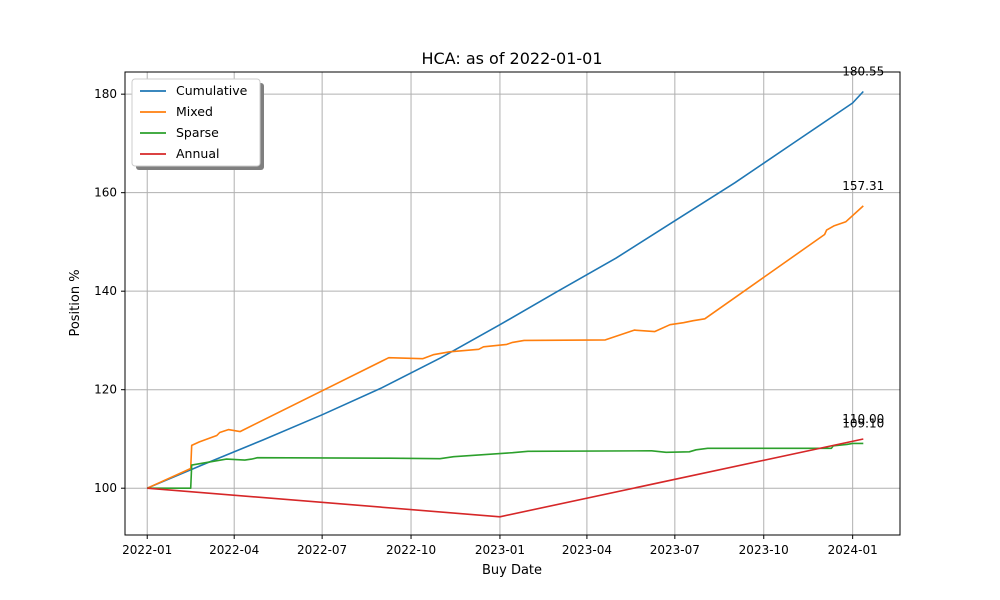 Image resolution: width=1000 pixels, height=600 pixels. Describe the element at coordinates (322, 550) in the screenshot. I see `x-tick-label: 2022-07` at that location.